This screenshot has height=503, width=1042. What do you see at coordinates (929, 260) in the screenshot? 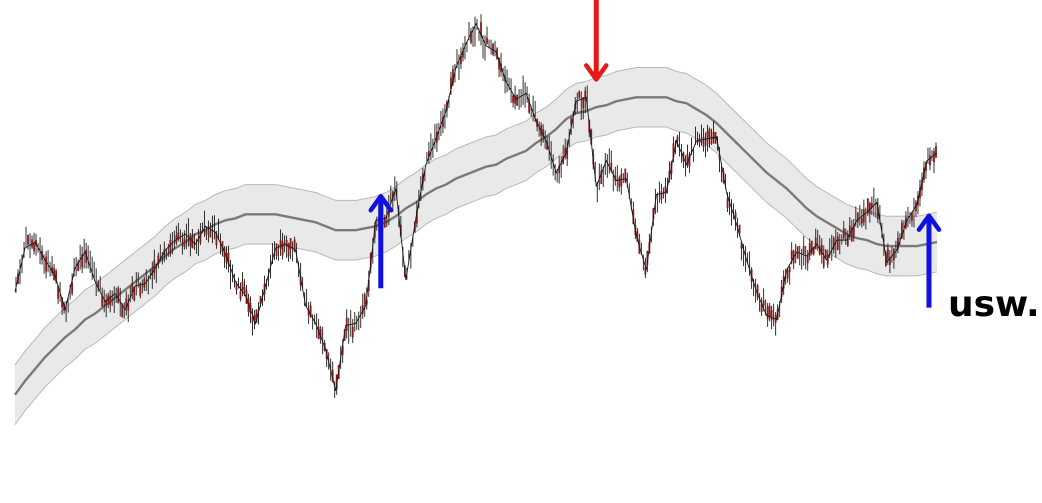
I see `buy-signal-arrow` at bounding box center [929, 260].